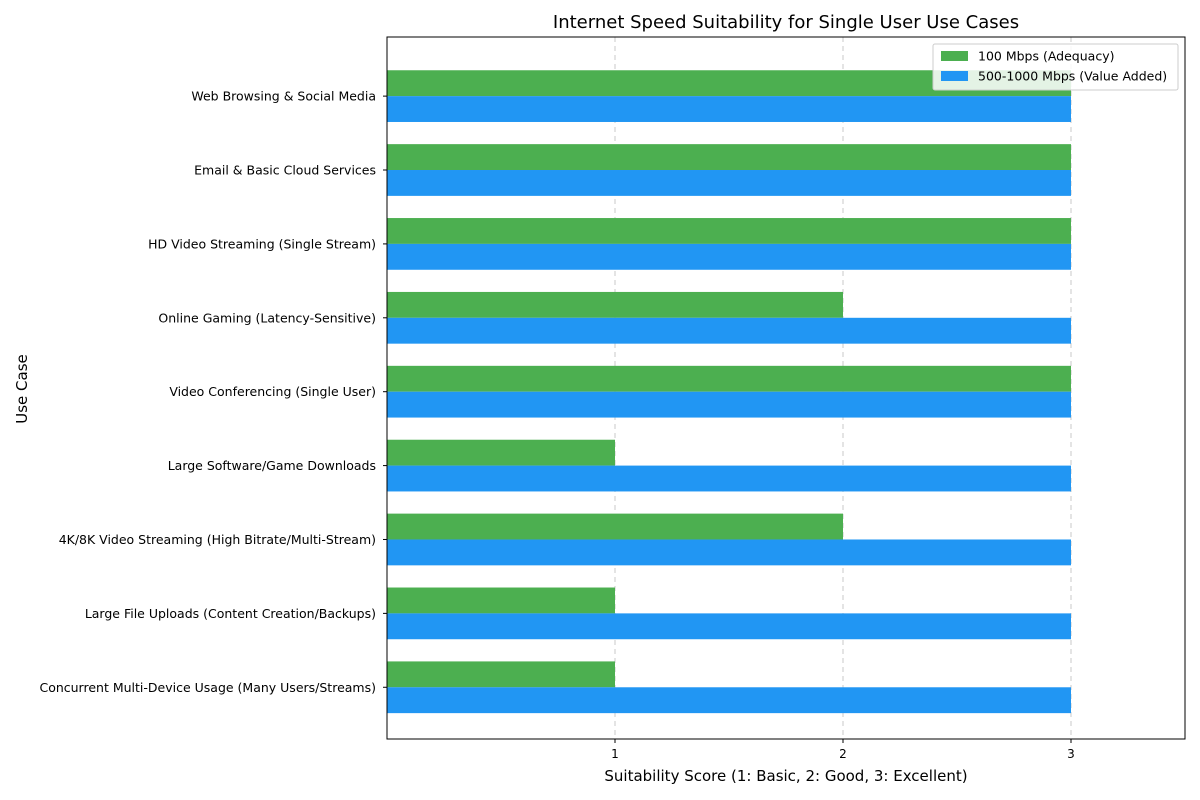  Describe the element at coordinates (501, 600) in the screenshot. I see `bar-series1-row8` at that location.